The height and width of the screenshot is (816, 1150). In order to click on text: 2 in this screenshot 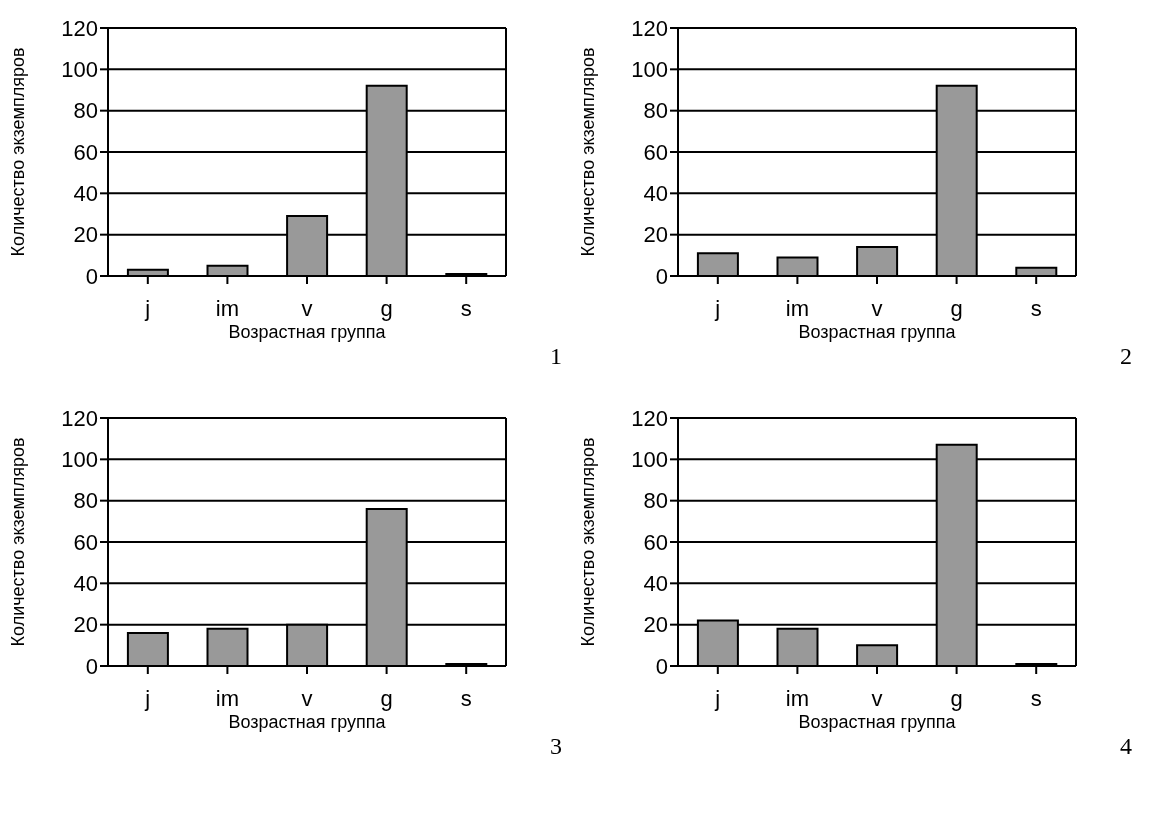, I will do `click(1126, 356)`.